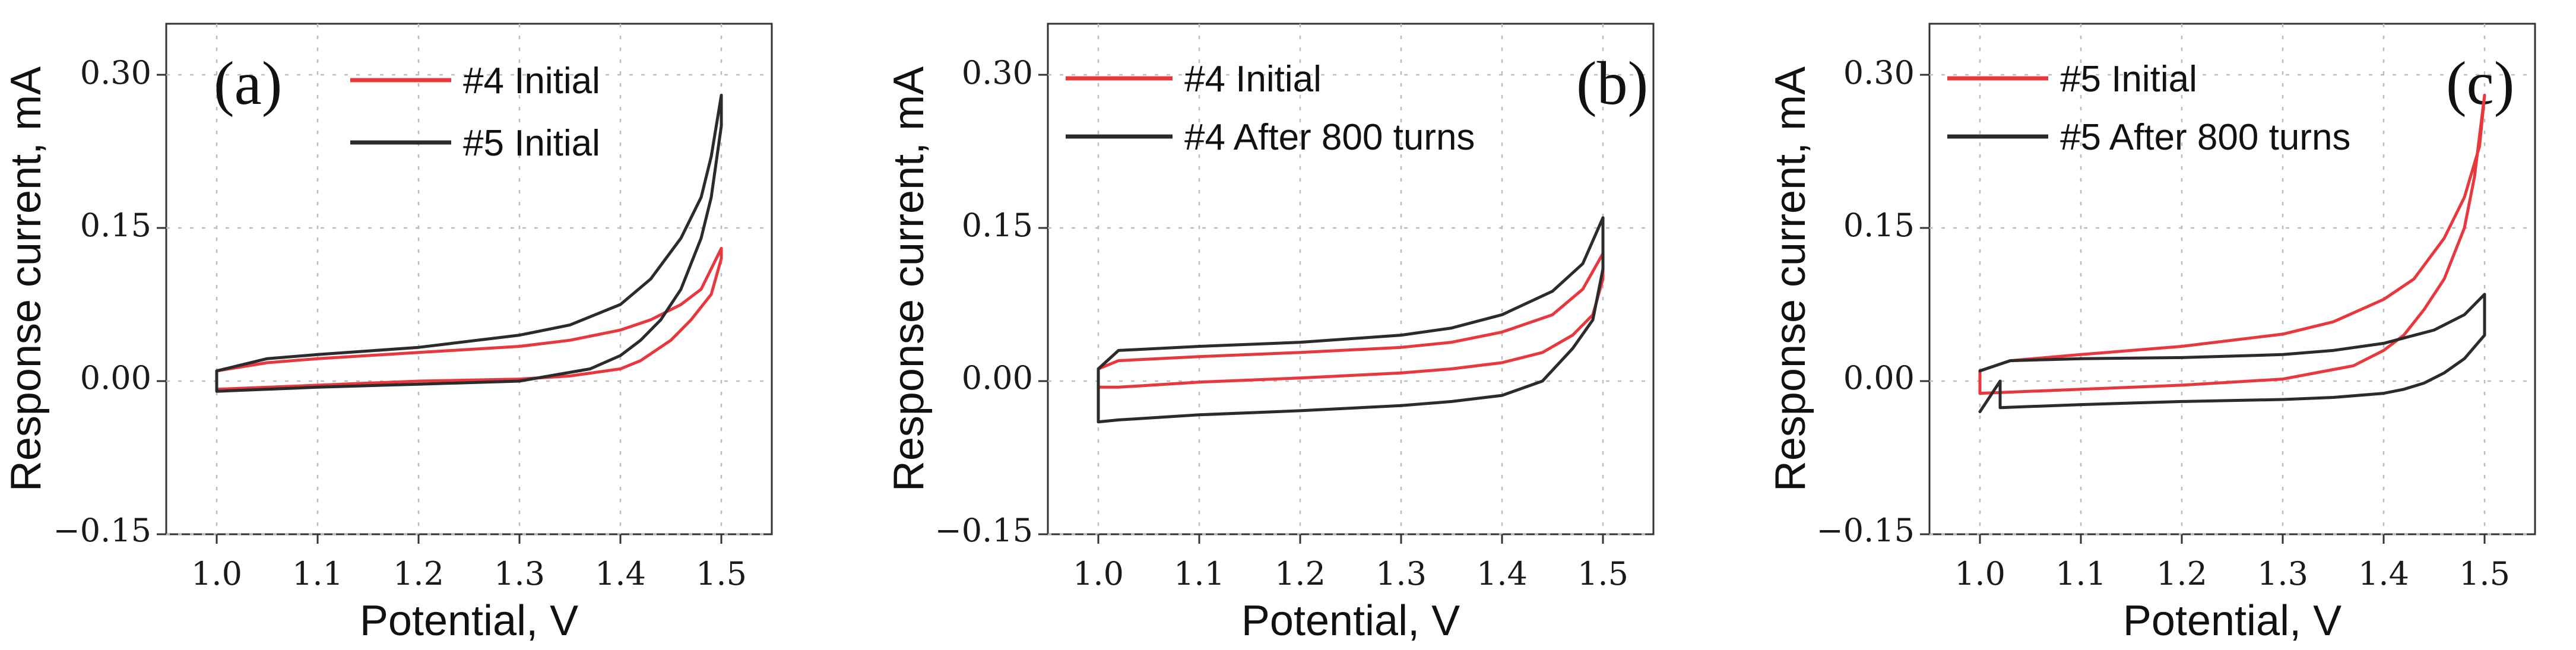 The width and height of the screenshot is (2576, 650). I want to click on panel-a-ytick-label: 0.30, so click(116, 72).